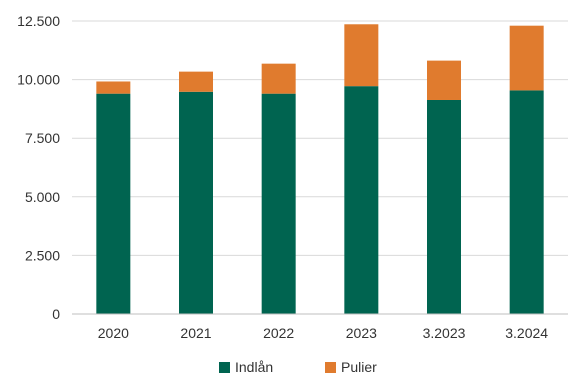 The width and height of the screenshot is (573, 374). Describe the element at coordinates (330, 367) in the screenshot. I see `legend-swatch-pulier` at that location.